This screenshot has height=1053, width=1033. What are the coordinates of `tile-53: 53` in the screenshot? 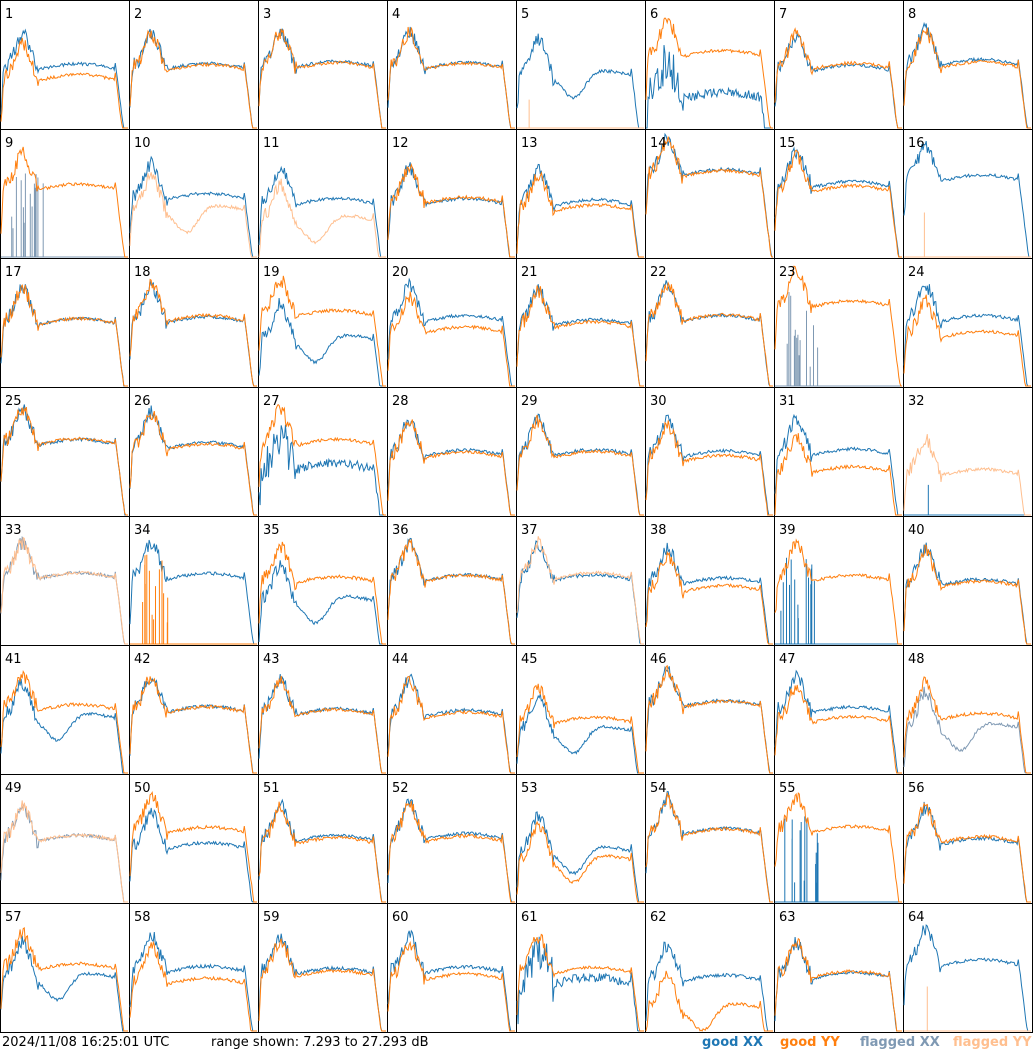 It's located at (581, 839).